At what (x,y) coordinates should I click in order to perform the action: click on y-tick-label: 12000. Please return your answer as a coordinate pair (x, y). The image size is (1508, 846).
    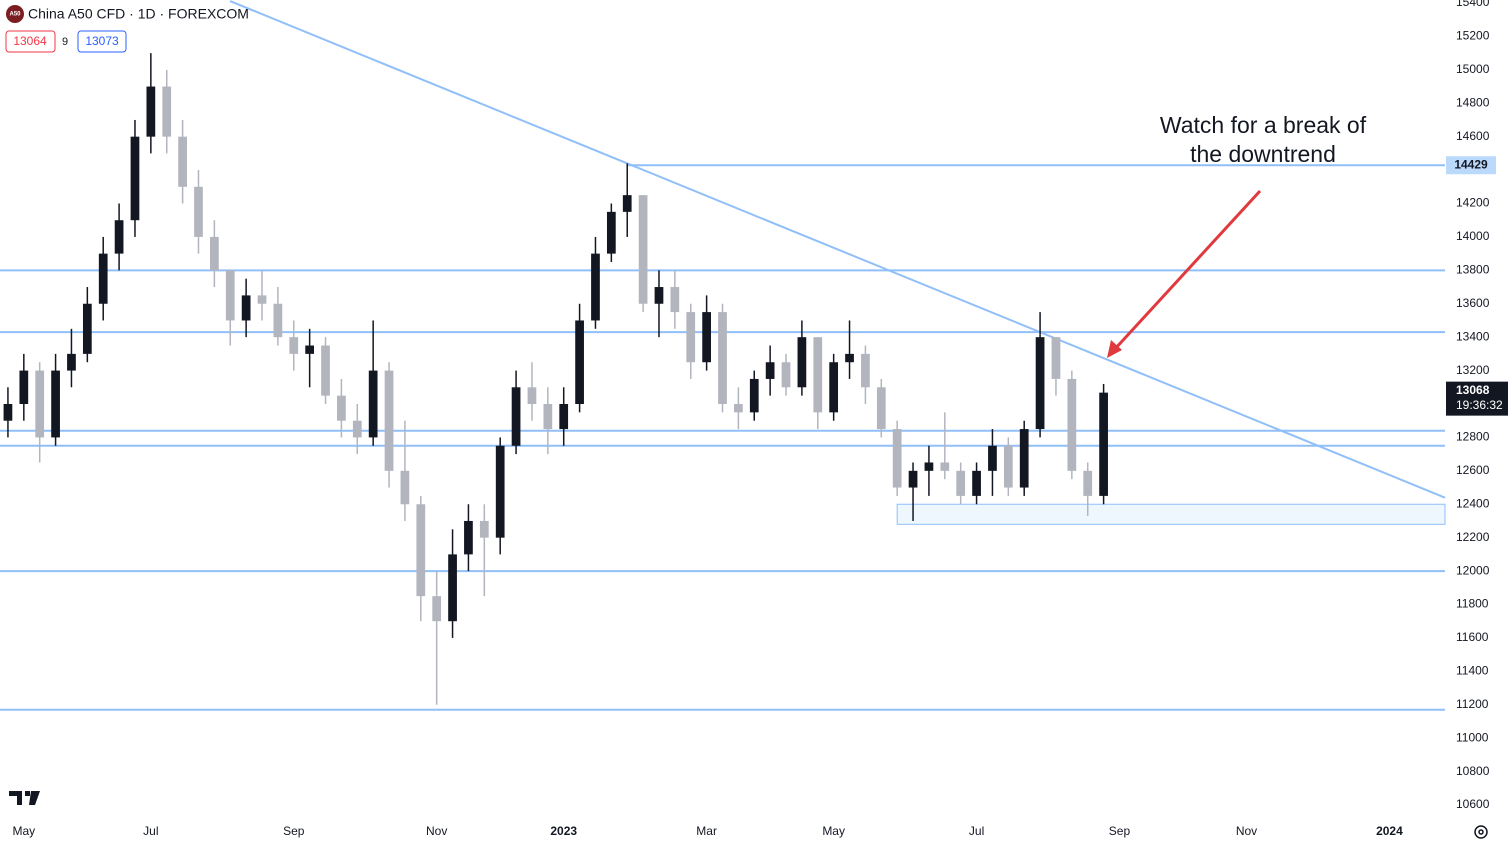
    Looking at the image, I should click on (1473, 570).